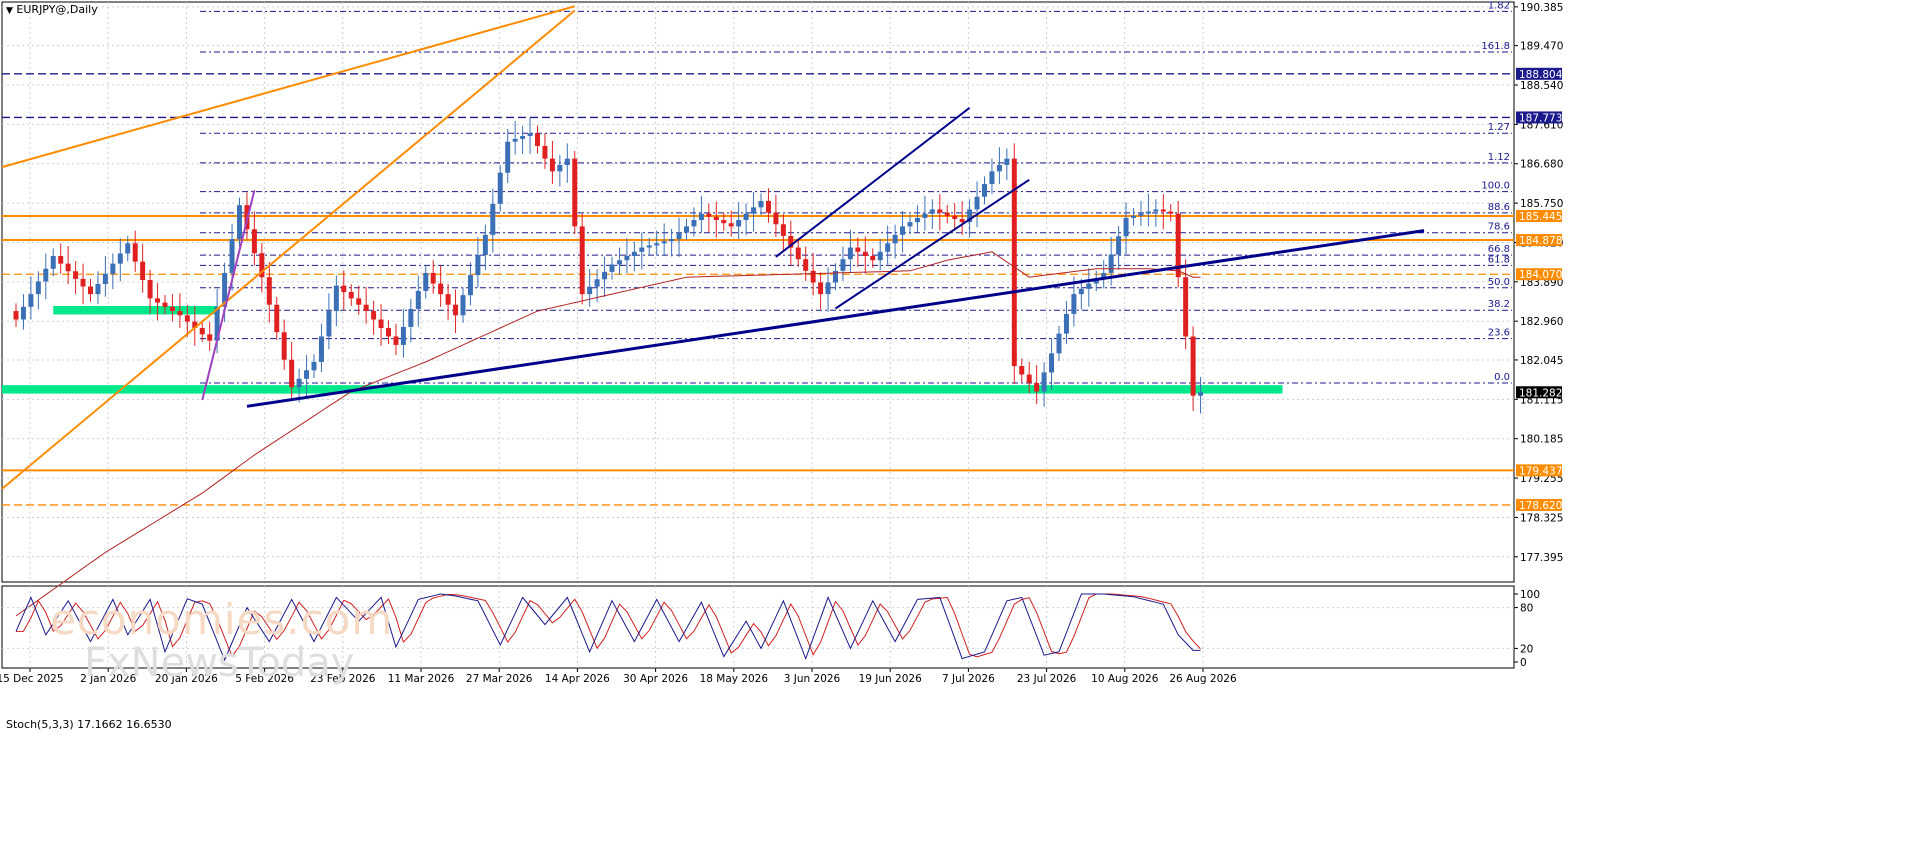 This screenshot has height=844, width=1916. Describe the element at coordinates (577, 679) in the screenshot. I see `date-tick-label: 14 Apr 2026` at that location.